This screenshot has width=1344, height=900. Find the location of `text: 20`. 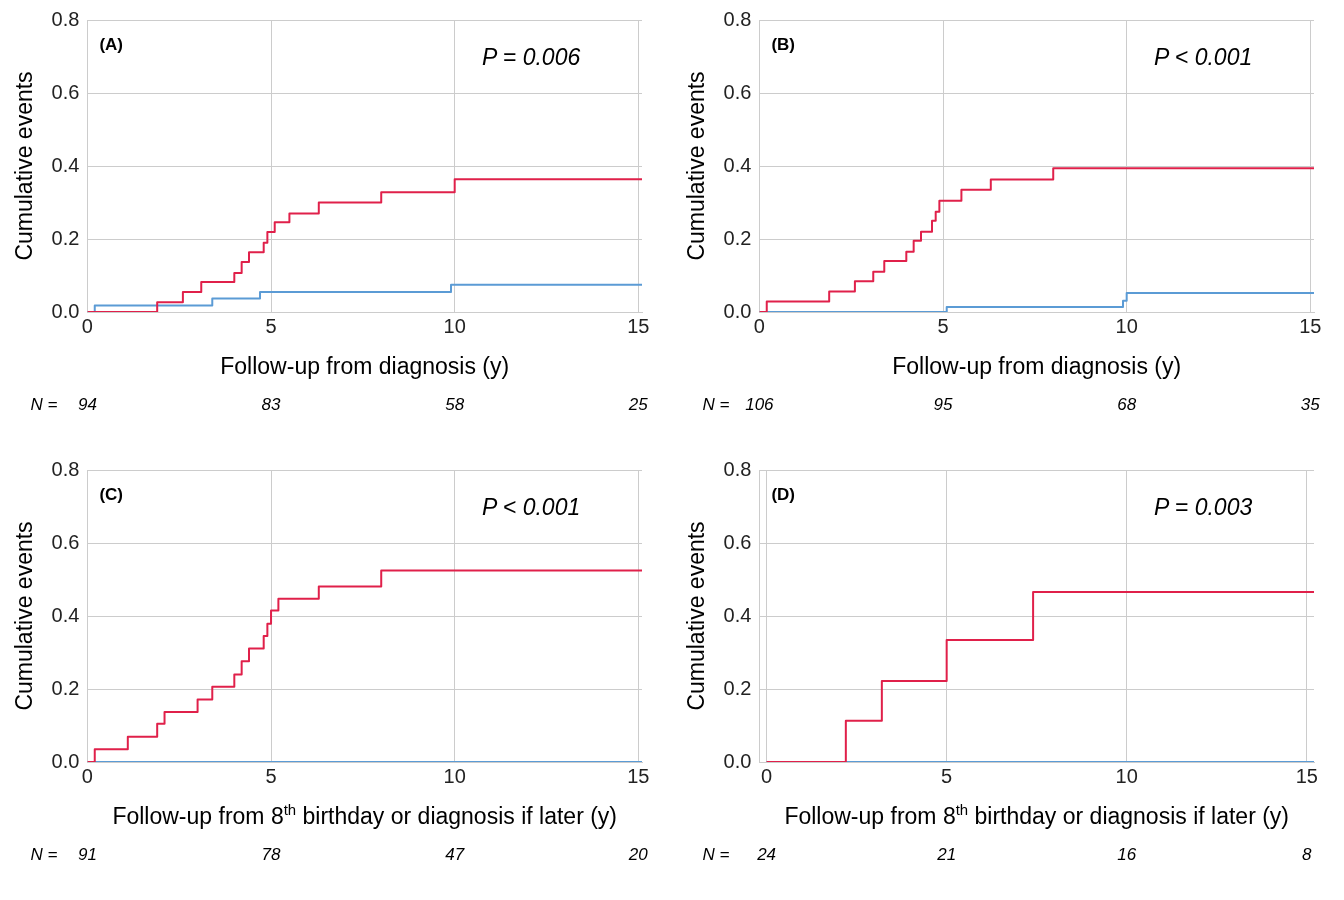

text: 20 is located at coordinates (638, 854).